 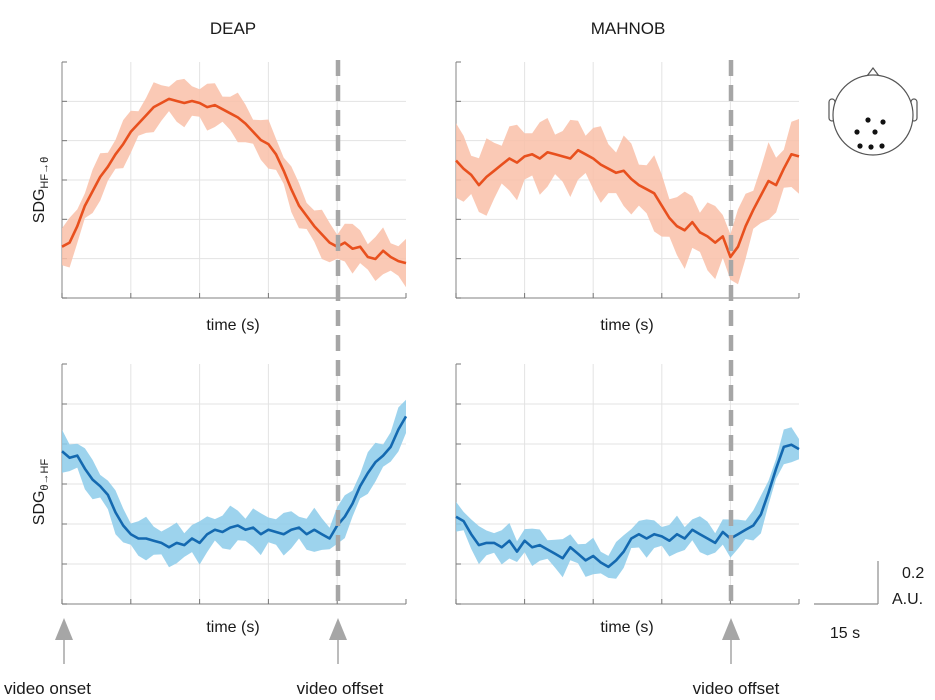 What do you see at coordinates (41, 491) in the screenshot?
I see `y-label-bottom: SDGθ→HF` at bounding box center [41, 491].